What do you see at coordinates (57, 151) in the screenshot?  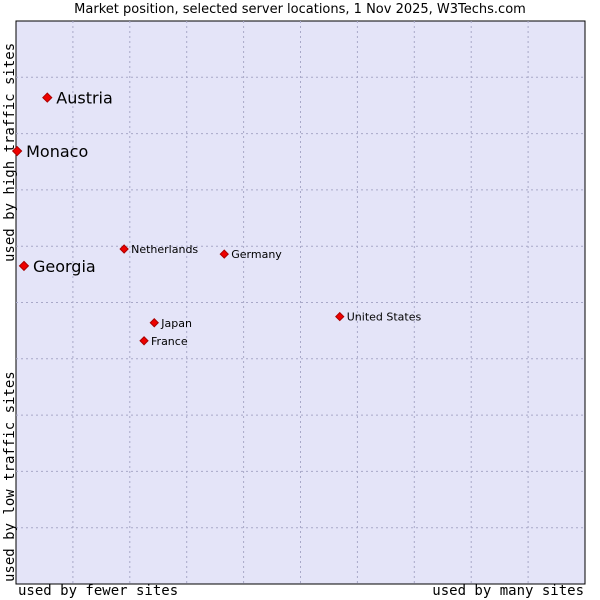 I see `point-label: Monaco` at bounding box center [57, 151].